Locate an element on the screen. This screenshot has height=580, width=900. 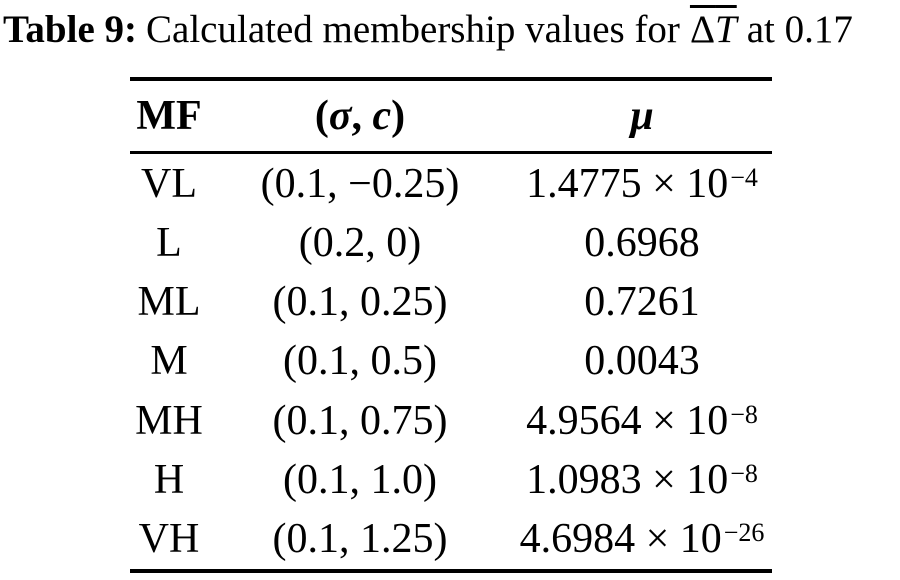
mf-cell: VH is located at coordinates (169, 539).